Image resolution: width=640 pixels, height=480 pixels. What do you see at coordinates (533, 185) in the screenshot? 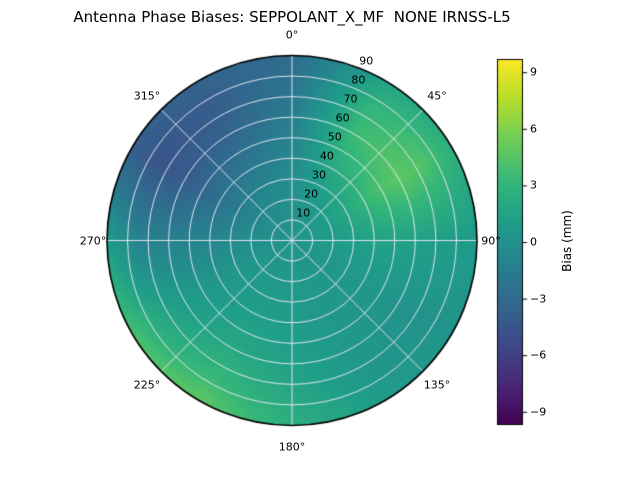
I see `colorbar-tick-label: 3` at bounding box center [533, 185].